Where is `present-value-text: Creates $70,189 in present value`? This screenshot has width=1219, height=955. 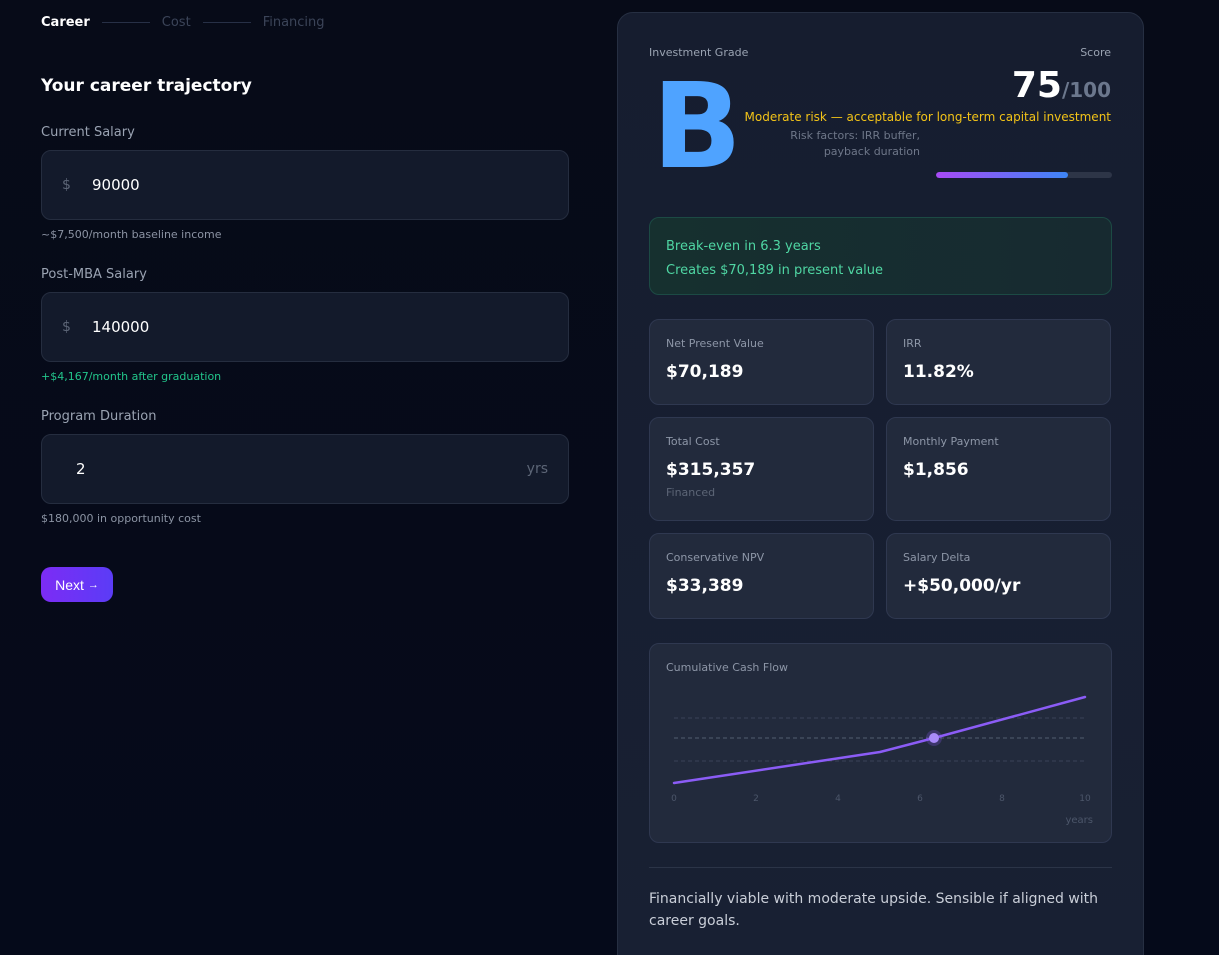 present-value-text: Creates $70,189 in present value is located at coordinates (775, 270).